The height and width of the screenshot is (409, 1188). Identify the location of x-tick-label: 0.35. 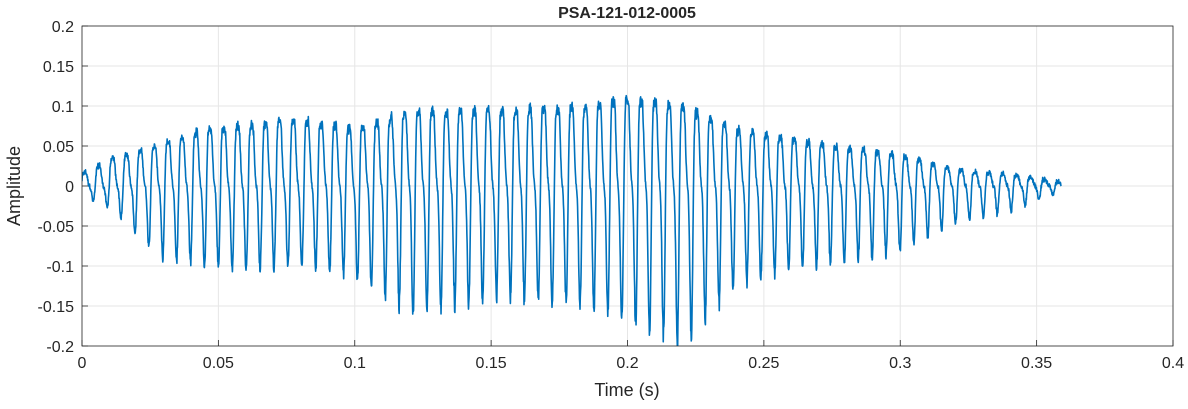
(1036, 363).